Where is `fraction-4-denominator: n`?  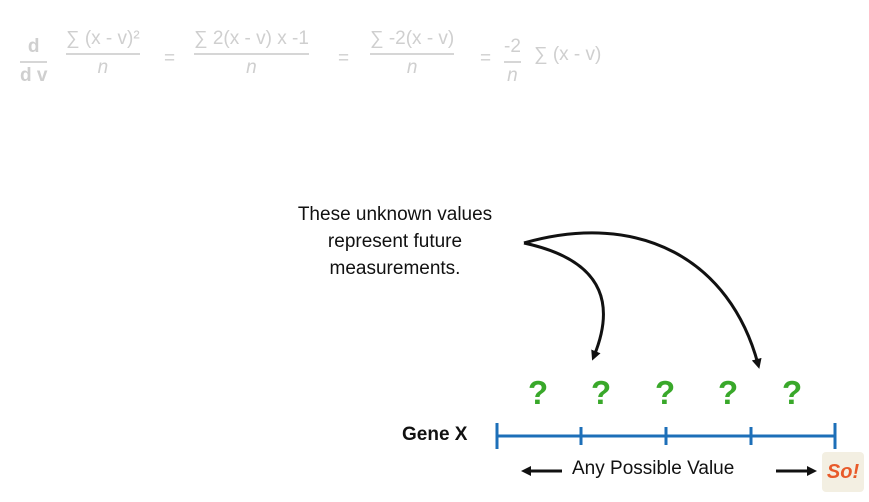
fraction-4-denominator: n is located at coordinates (512, 75).